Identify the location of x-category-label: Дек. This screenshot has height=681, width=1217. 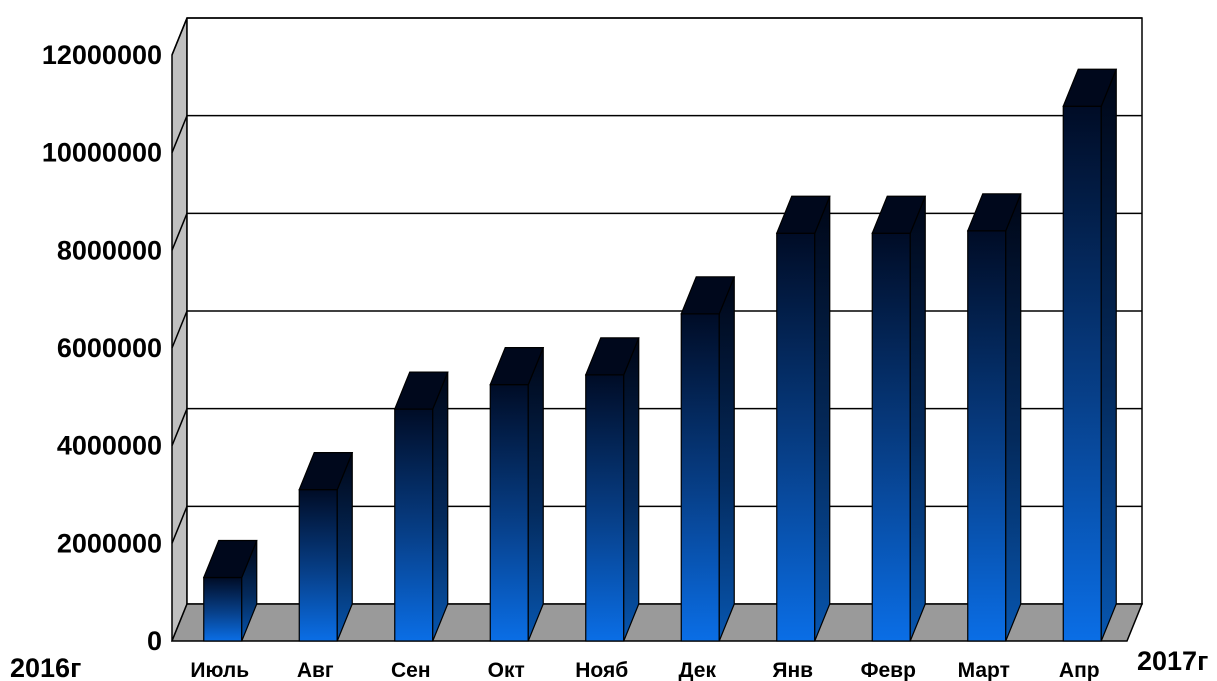
(698, 670).